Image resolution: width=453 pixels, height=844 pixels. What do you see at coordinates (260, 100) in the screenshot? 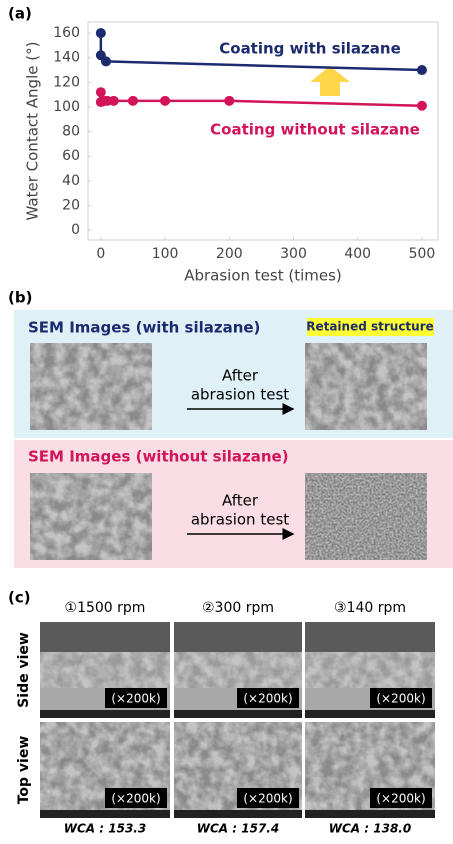
I see `series-line` at bounding box center [260, 100].